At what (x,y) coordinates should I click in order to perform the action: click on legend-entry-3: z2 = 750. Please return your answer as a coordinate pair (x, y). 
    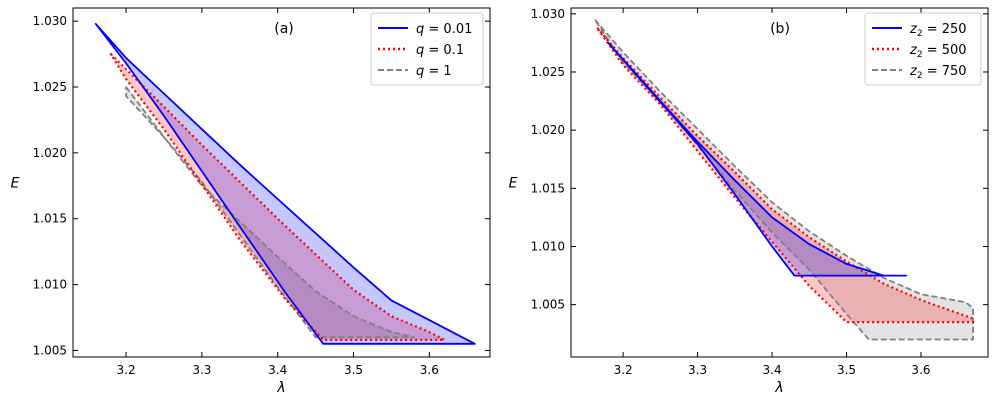
    Looking at the image, I should click on (938, 72).